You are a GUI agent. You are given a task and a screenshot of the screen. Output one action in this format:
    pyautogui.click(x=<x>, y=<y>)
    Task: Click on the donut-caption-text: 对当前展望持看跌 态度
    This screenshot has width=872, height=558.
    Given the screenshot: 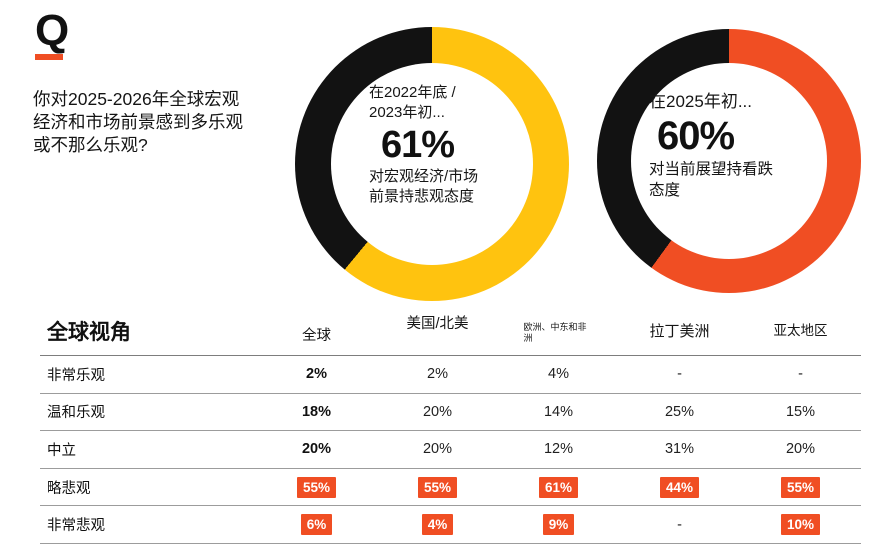 What is the action you would take?
    pyautogui.click(x=711, y=180)
    